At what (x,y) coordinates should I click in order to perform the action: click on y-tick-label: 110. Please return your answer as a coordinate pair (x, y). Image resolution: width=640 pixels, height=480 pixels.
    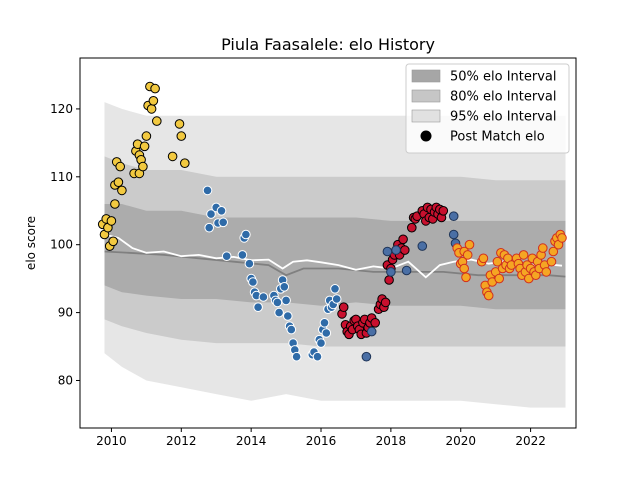
    Looking at the image, I should click on (61, 177).